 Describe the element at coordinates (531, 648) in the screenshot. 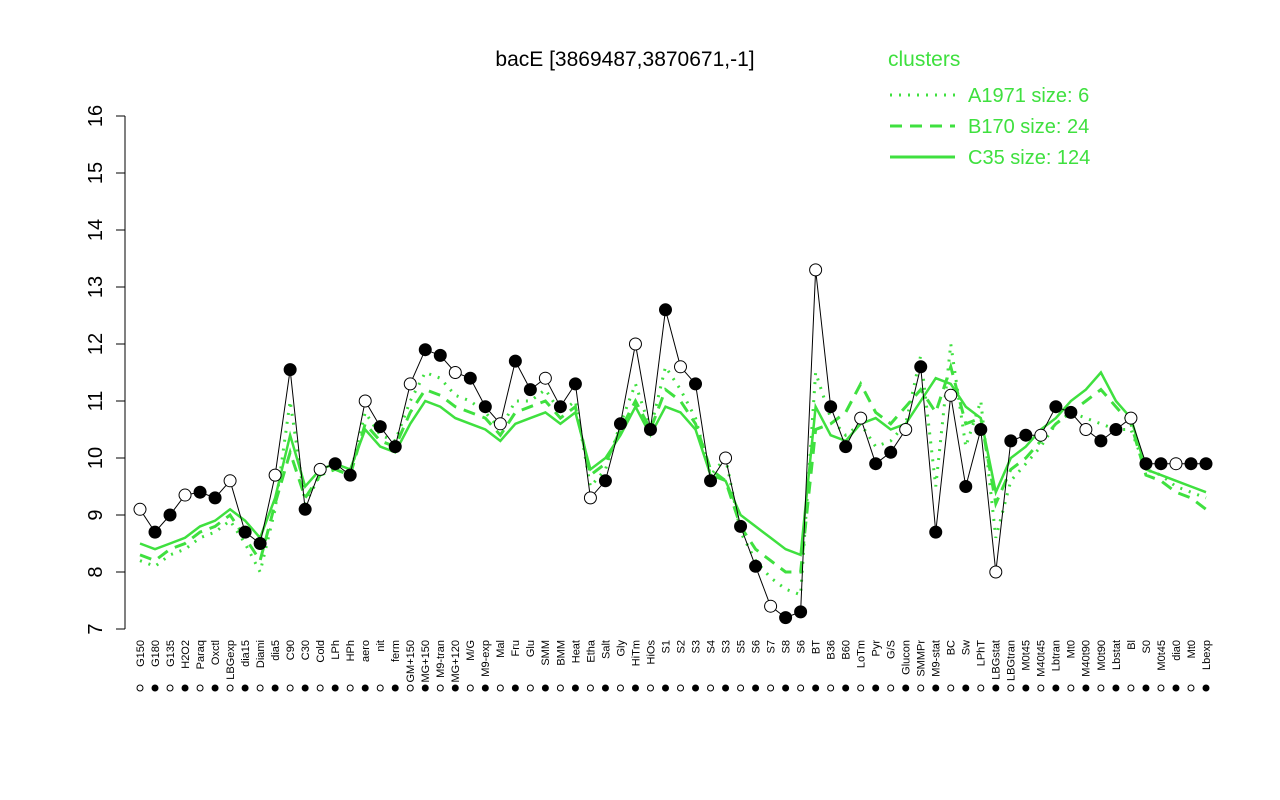

I see `x-tick-label: Glu` at that location.